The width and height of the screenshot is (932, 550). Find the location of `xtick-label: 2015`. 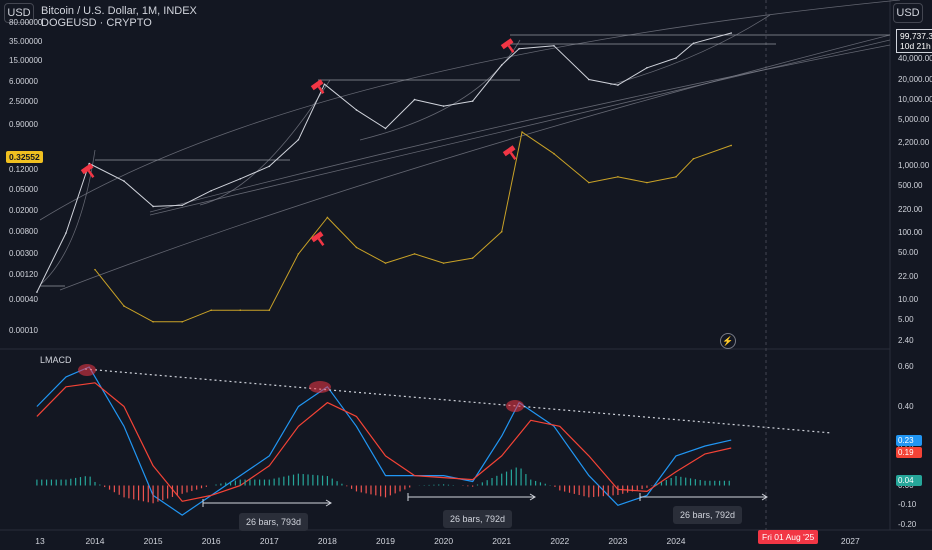

xtick-label: 2015 is located at coordinates (153, 541).